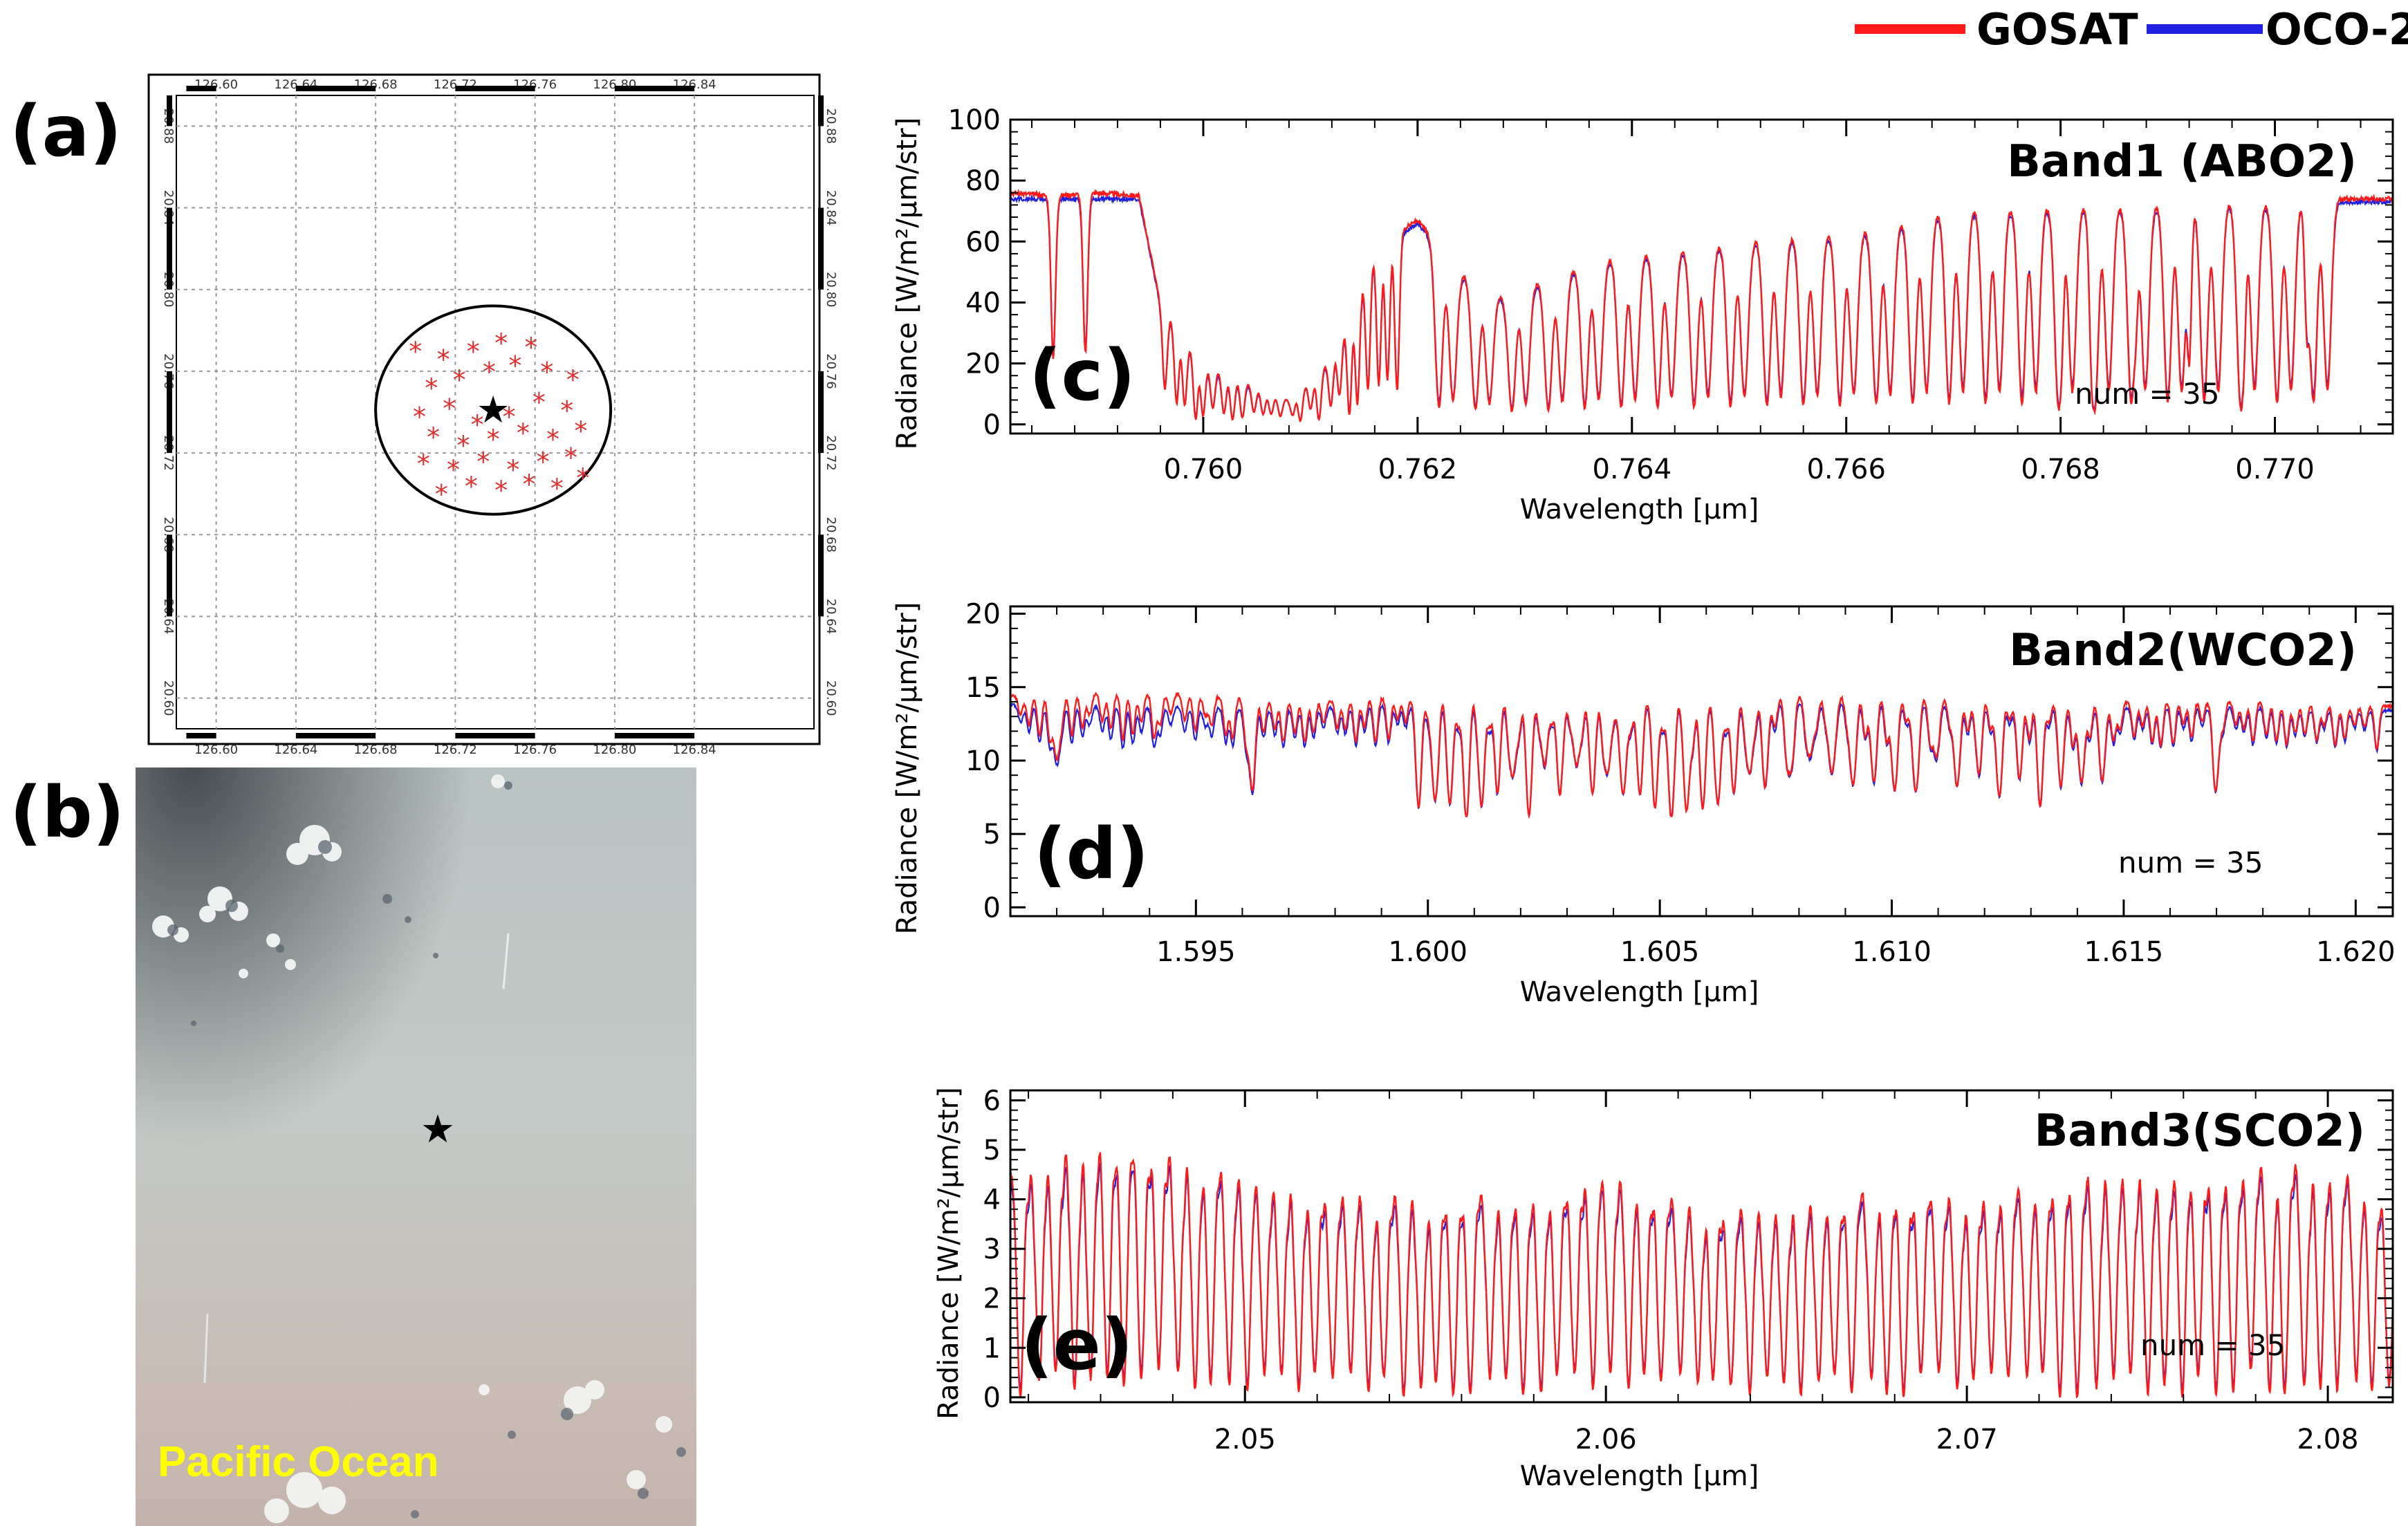  I want to click on x-tick-label: 1.610, so click(1892, 952).